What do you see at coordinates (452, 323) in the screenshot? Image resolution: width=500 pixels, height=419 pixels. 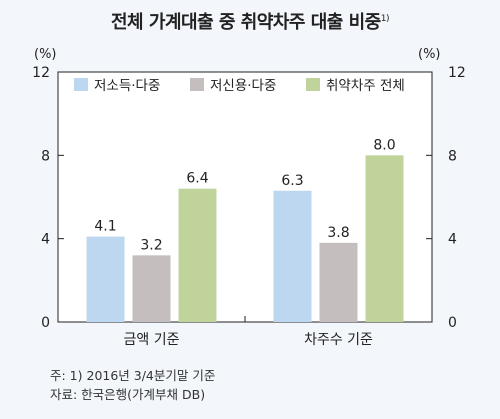 I see `right-tick-label: 0` at bounding box center [452, 323].